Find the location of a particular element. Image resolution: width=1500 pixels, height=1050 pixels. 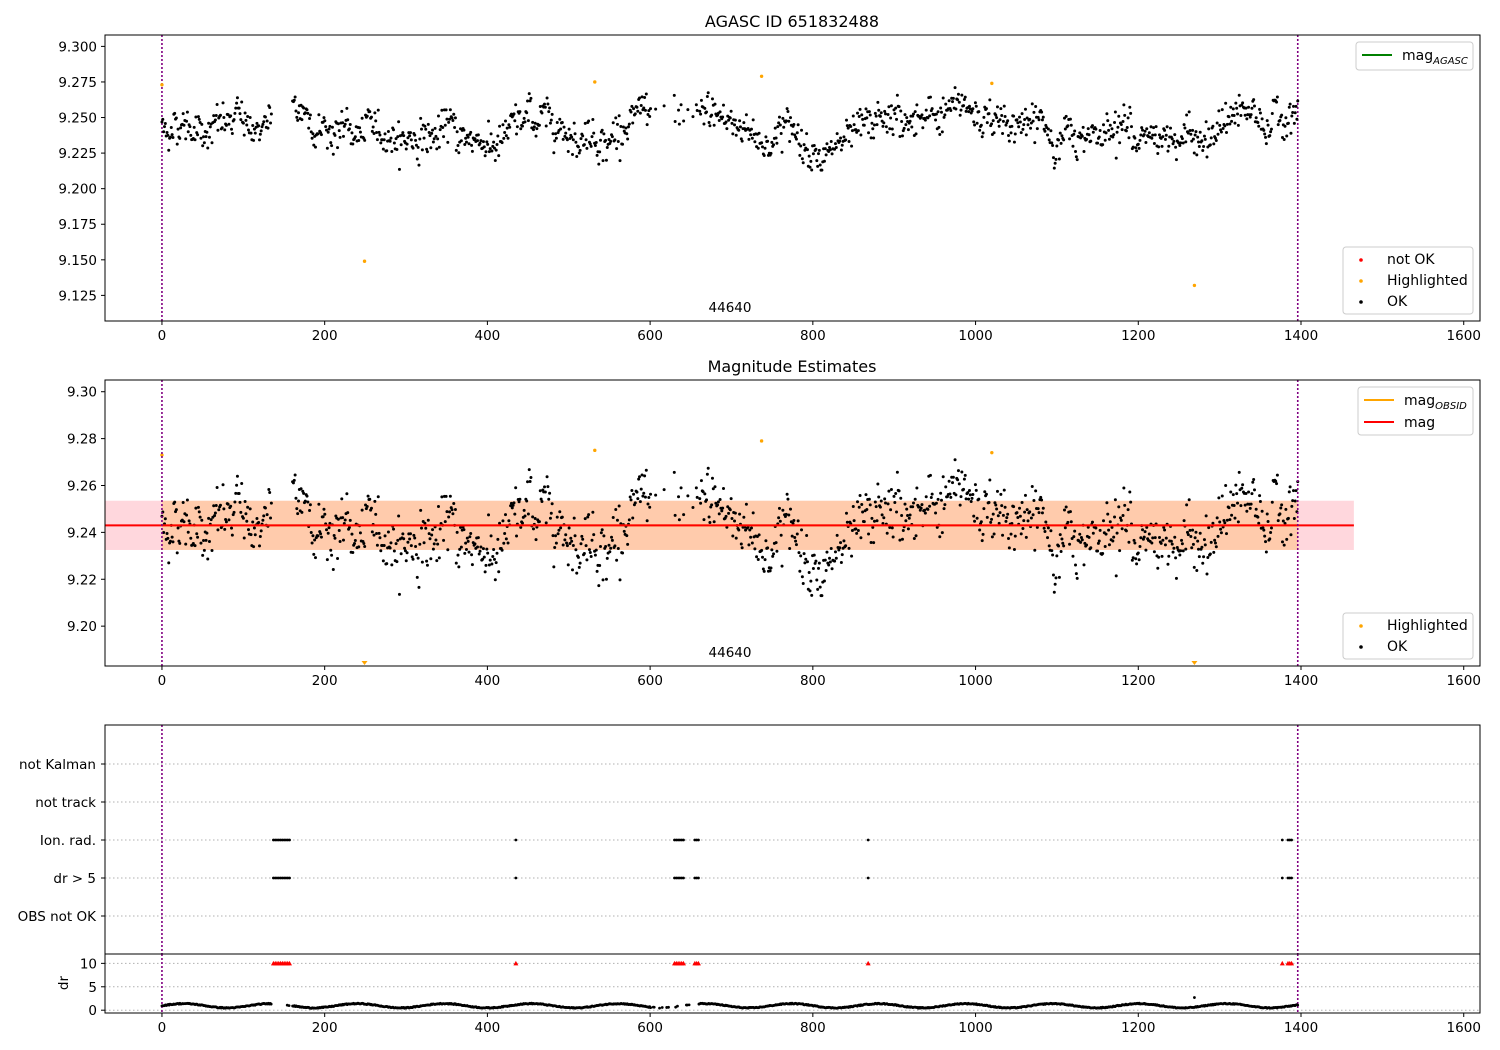

panel2-marker-legend: Highlighted OK is located at coordinates (1408, 636).